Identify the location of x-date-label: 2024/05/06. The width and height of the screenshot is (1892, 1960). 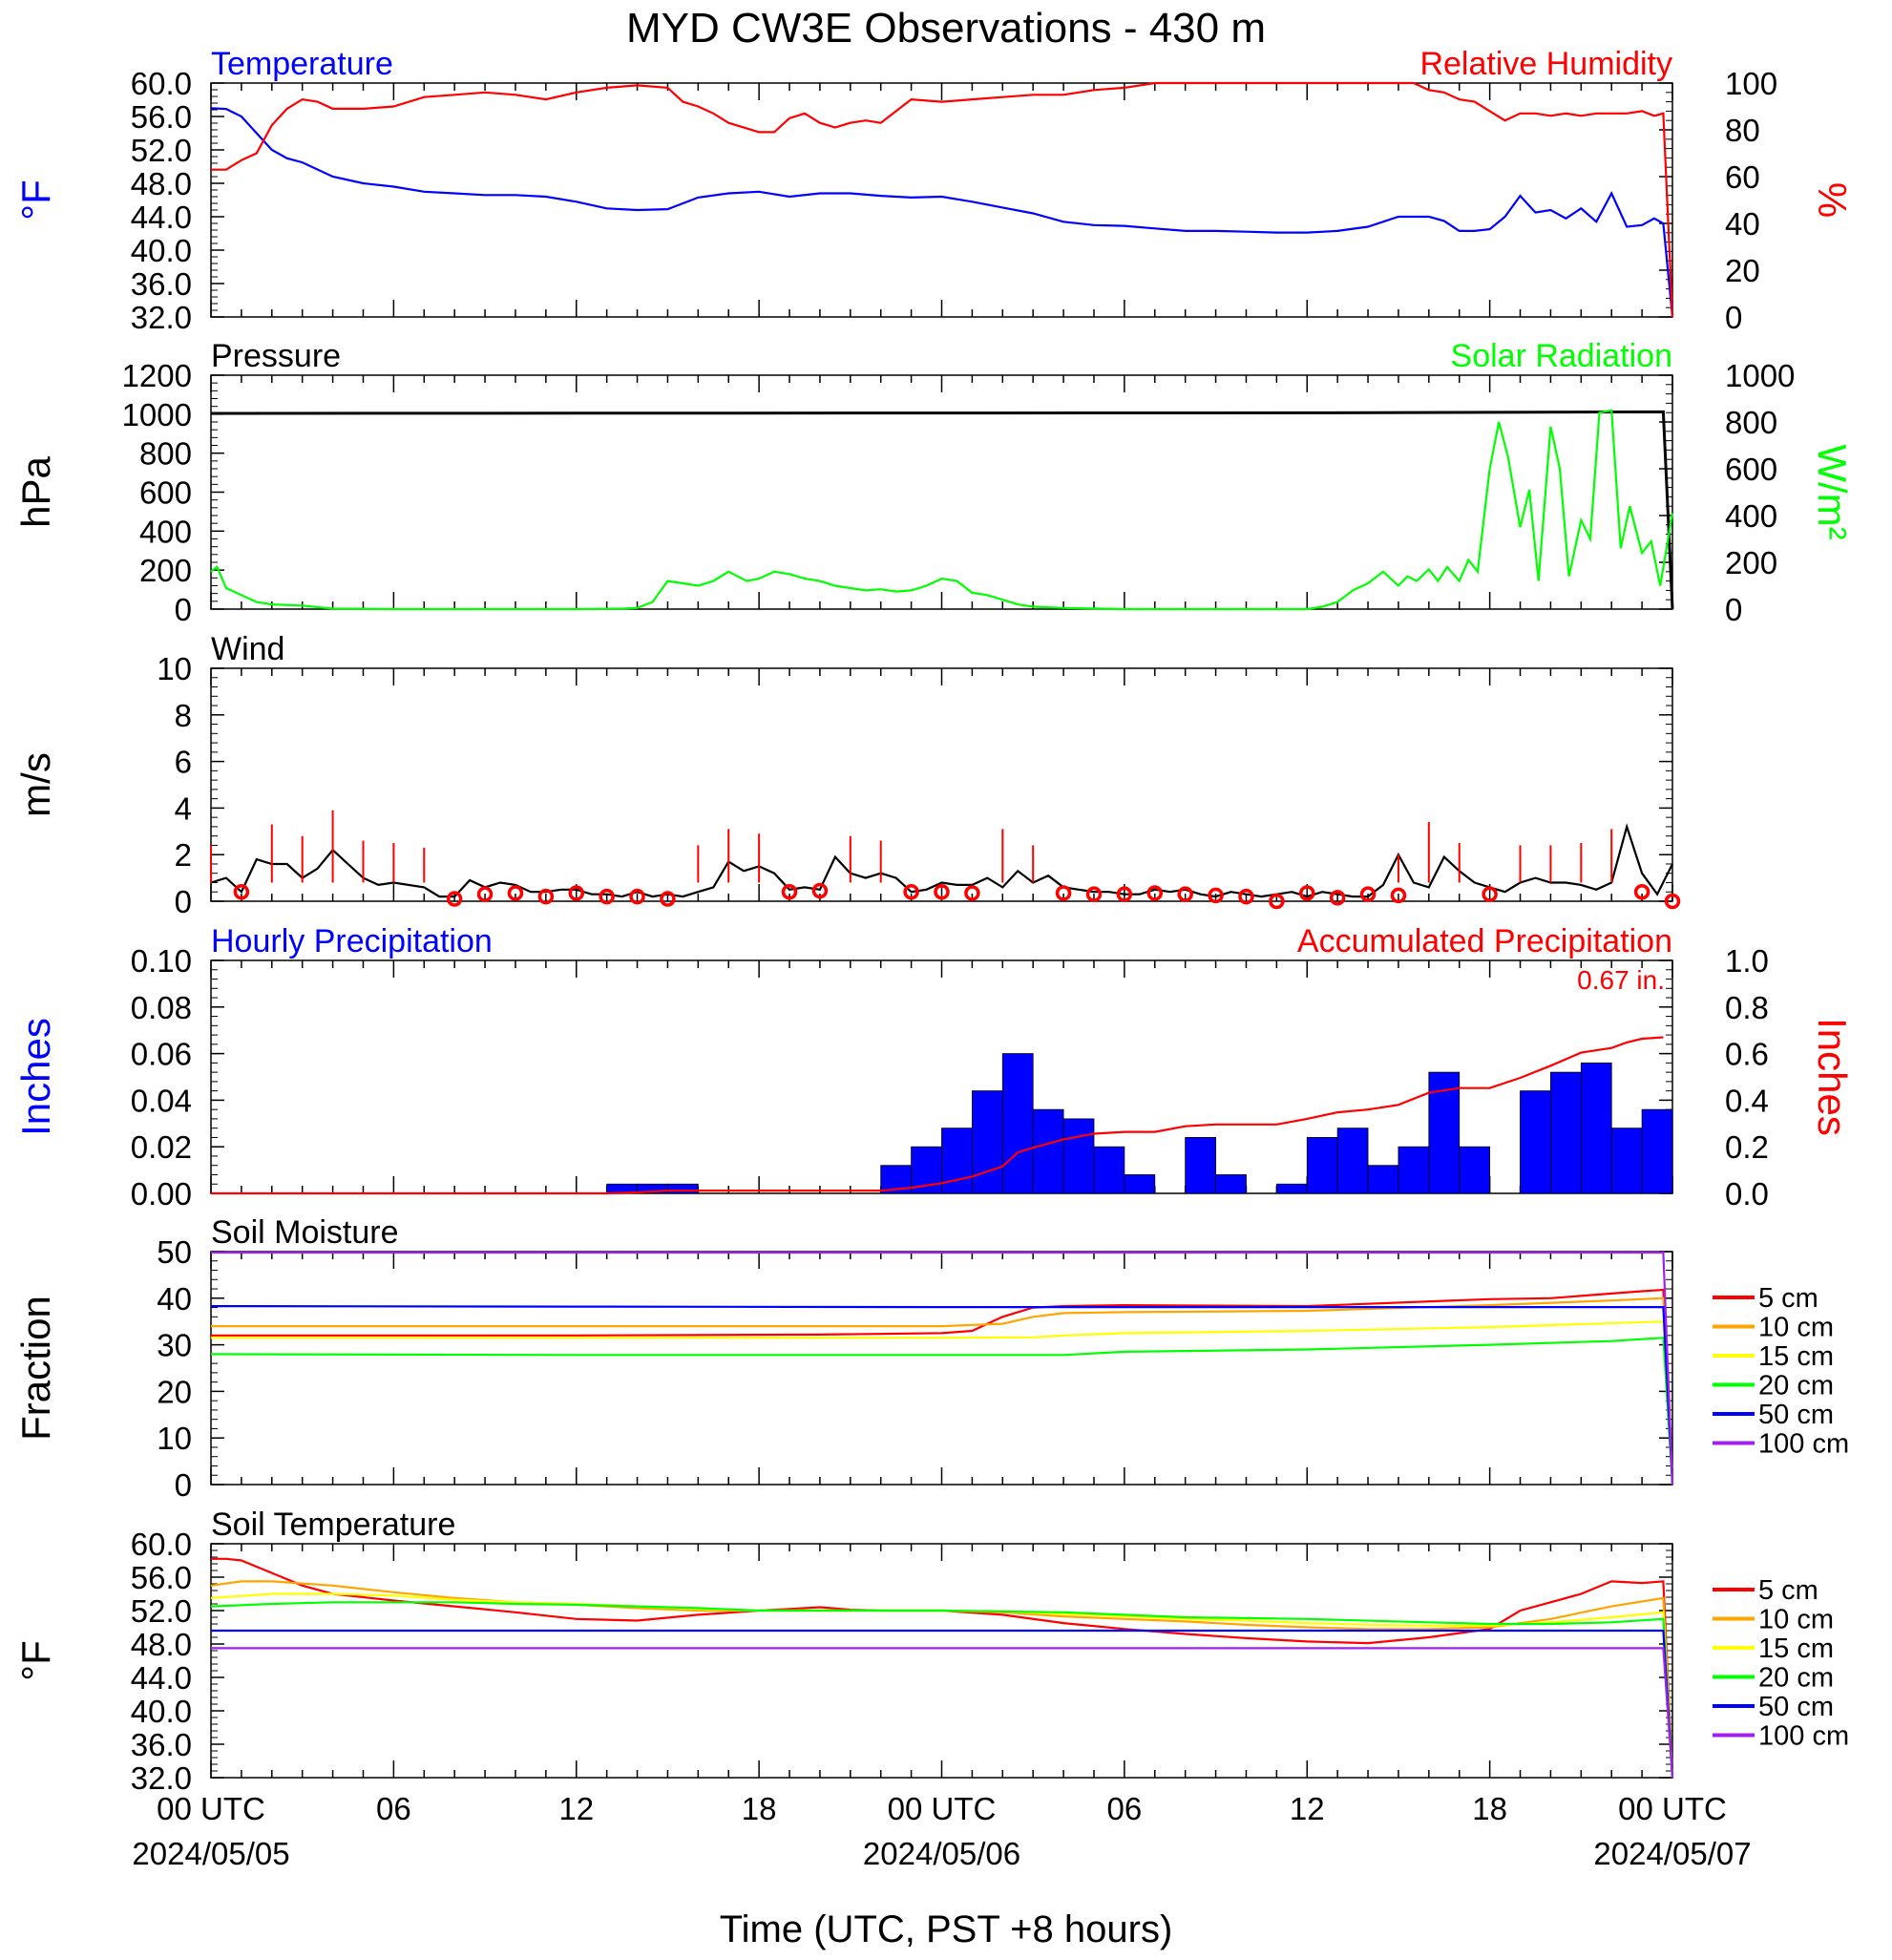
(941, 1853).